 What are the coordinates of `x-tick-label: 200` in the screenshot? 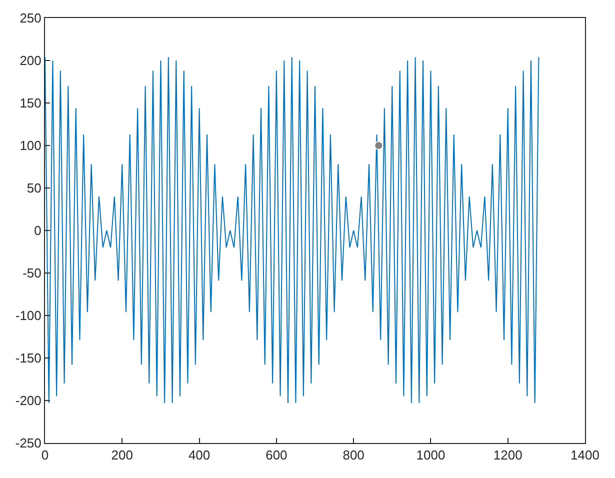 It's located at (122, 455).